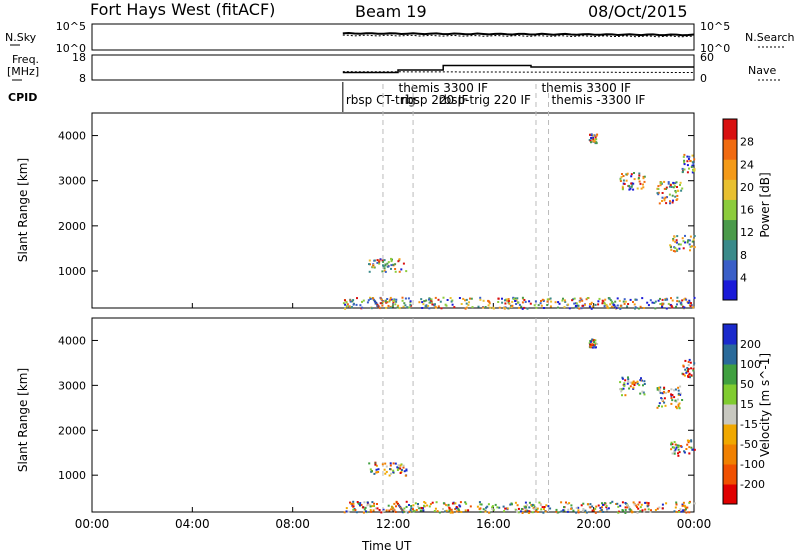 Image resolution: width=800 pixels, height=554 pixels. Describe the element at coordinates (72, 475) in the screenshot. I see `velocity-ytick-label-0: 1000` at that location.